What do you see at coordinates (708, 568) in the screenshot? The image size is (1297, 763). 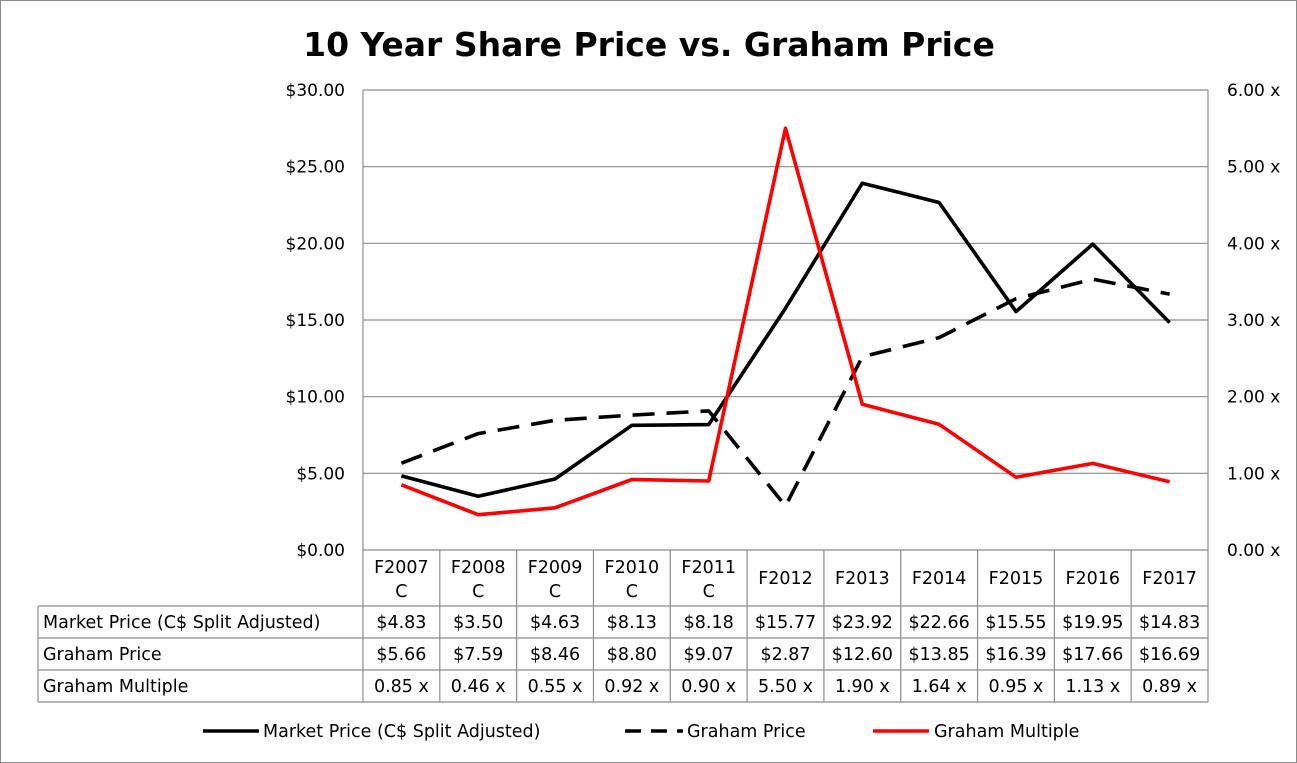 I see `category-label: F2011` at bounding box center [708, 568].